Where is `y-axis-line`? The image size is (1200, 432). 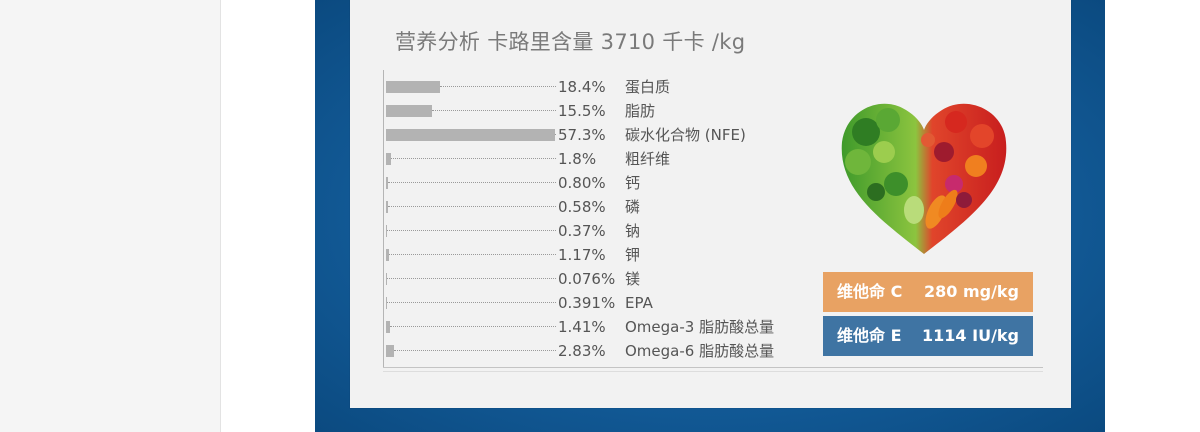
y-axis-line is located at coordinates (383, 219).